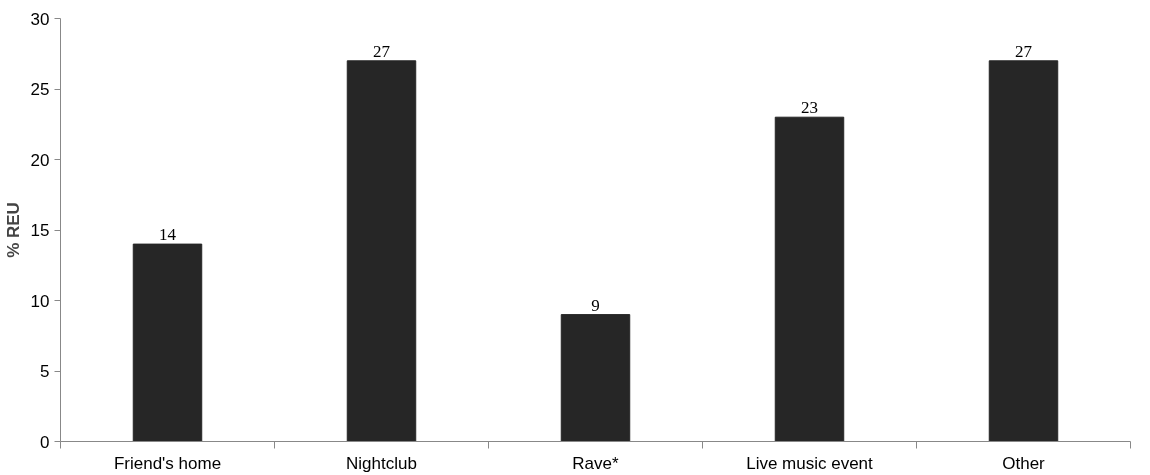  Describe the element at coordinates (810, 463) in the screenshot. I see `x-tick-label: Live music event` at that location.